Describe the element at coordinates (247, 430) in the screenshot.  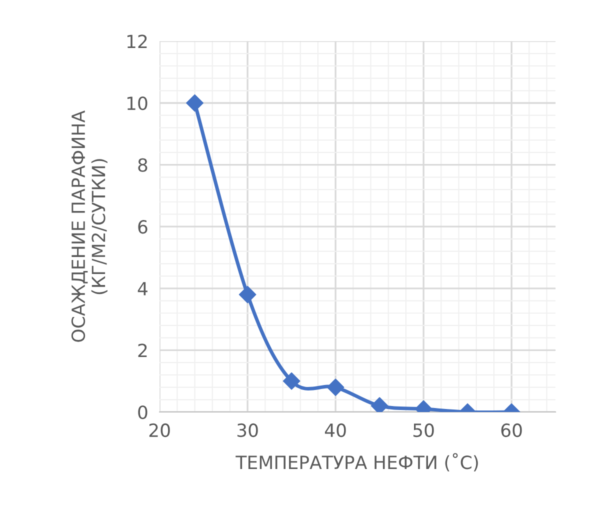
I see `x-tick-label: 30` at that location.